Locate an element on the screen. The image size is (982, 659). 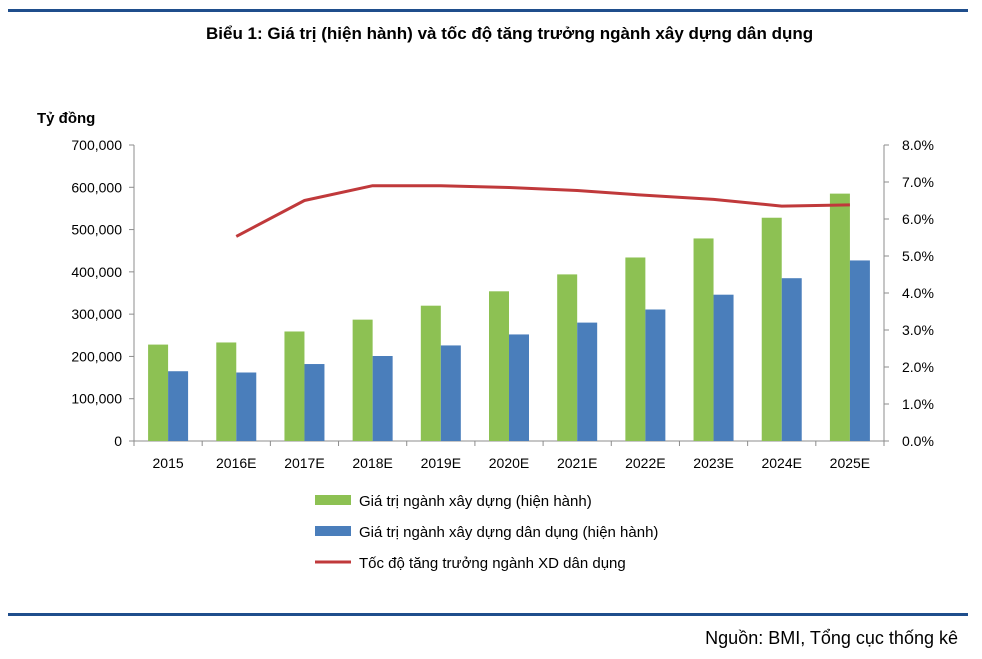
x-tick-label: 2021E is located at coordinates (577, 463).